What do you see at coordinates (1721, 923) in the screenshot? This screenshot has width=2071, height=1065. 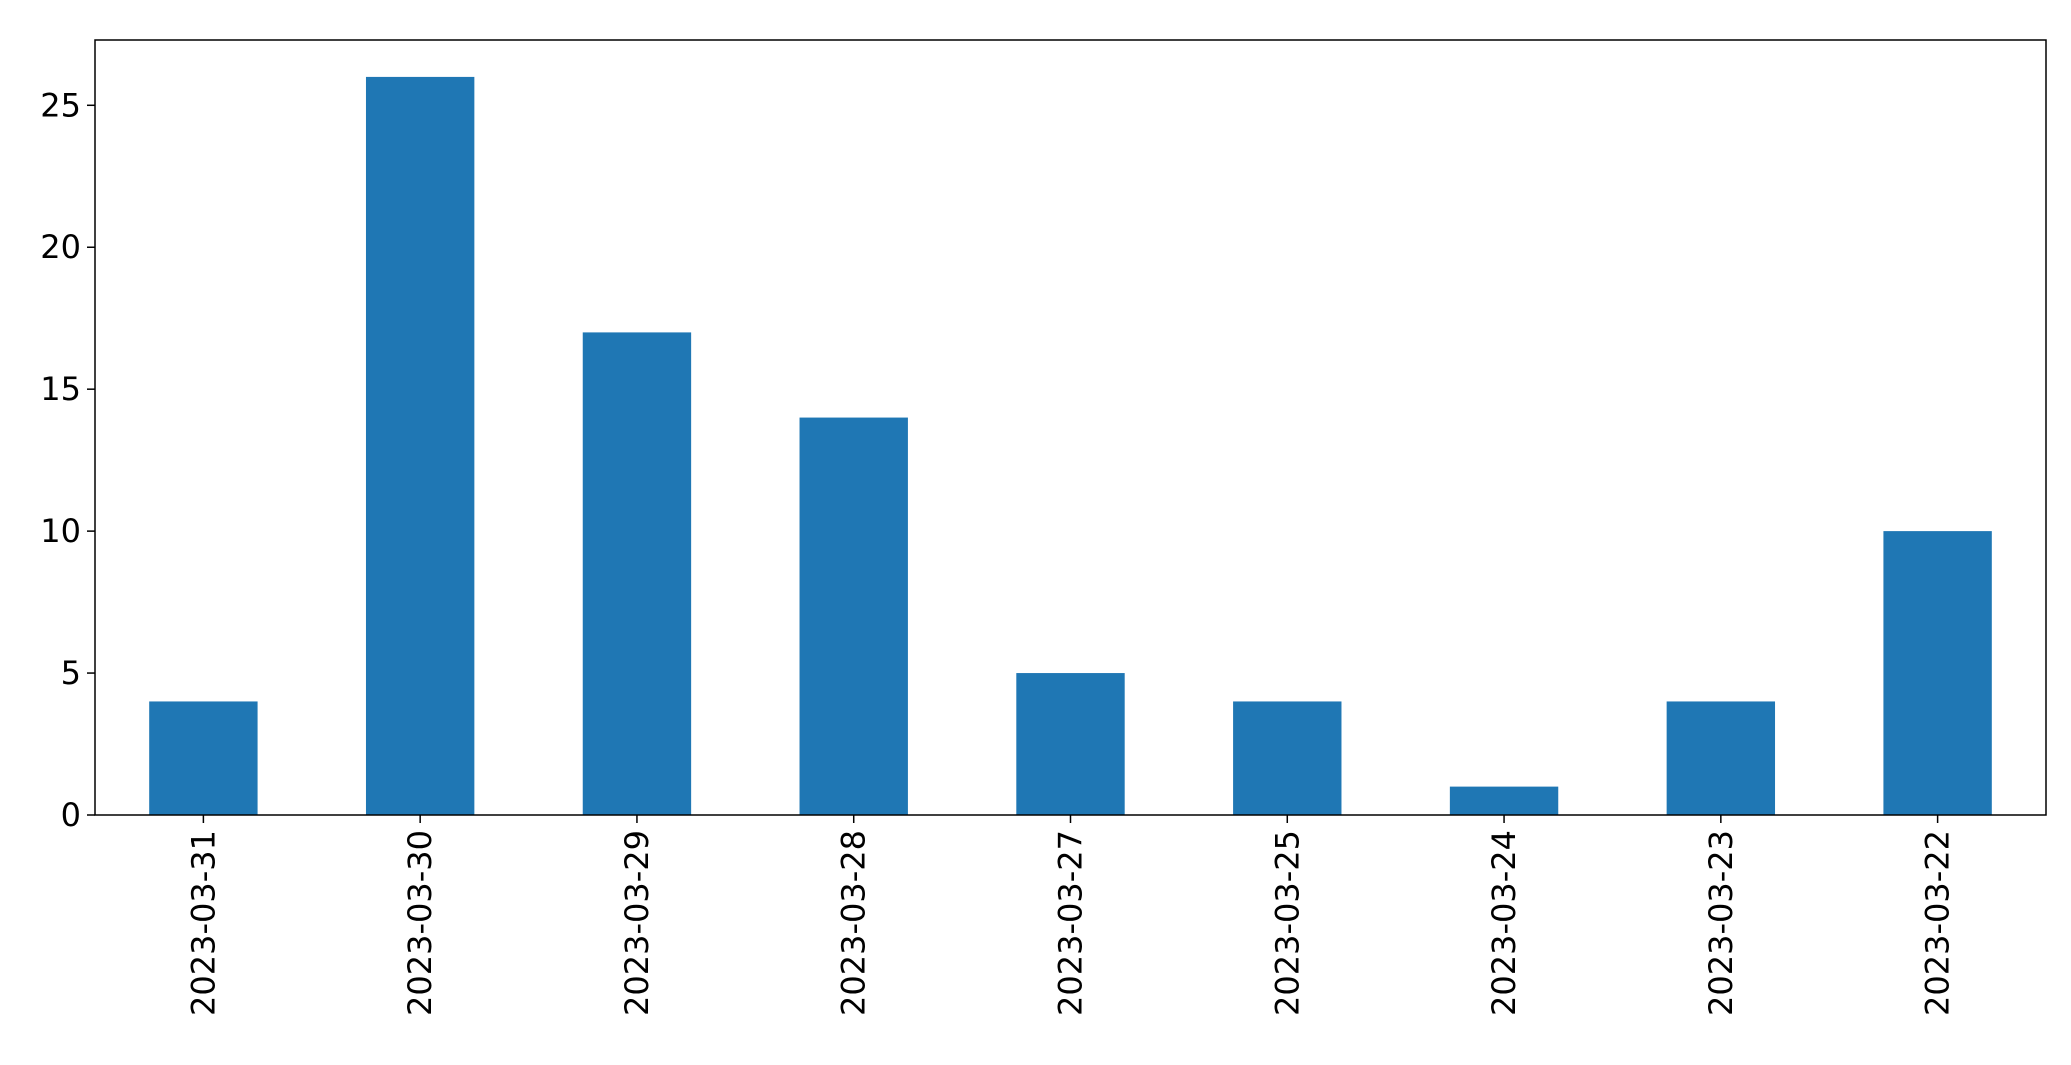 I see `x-tick-label: 2023-03-23` at bounding box center [1721, 923].